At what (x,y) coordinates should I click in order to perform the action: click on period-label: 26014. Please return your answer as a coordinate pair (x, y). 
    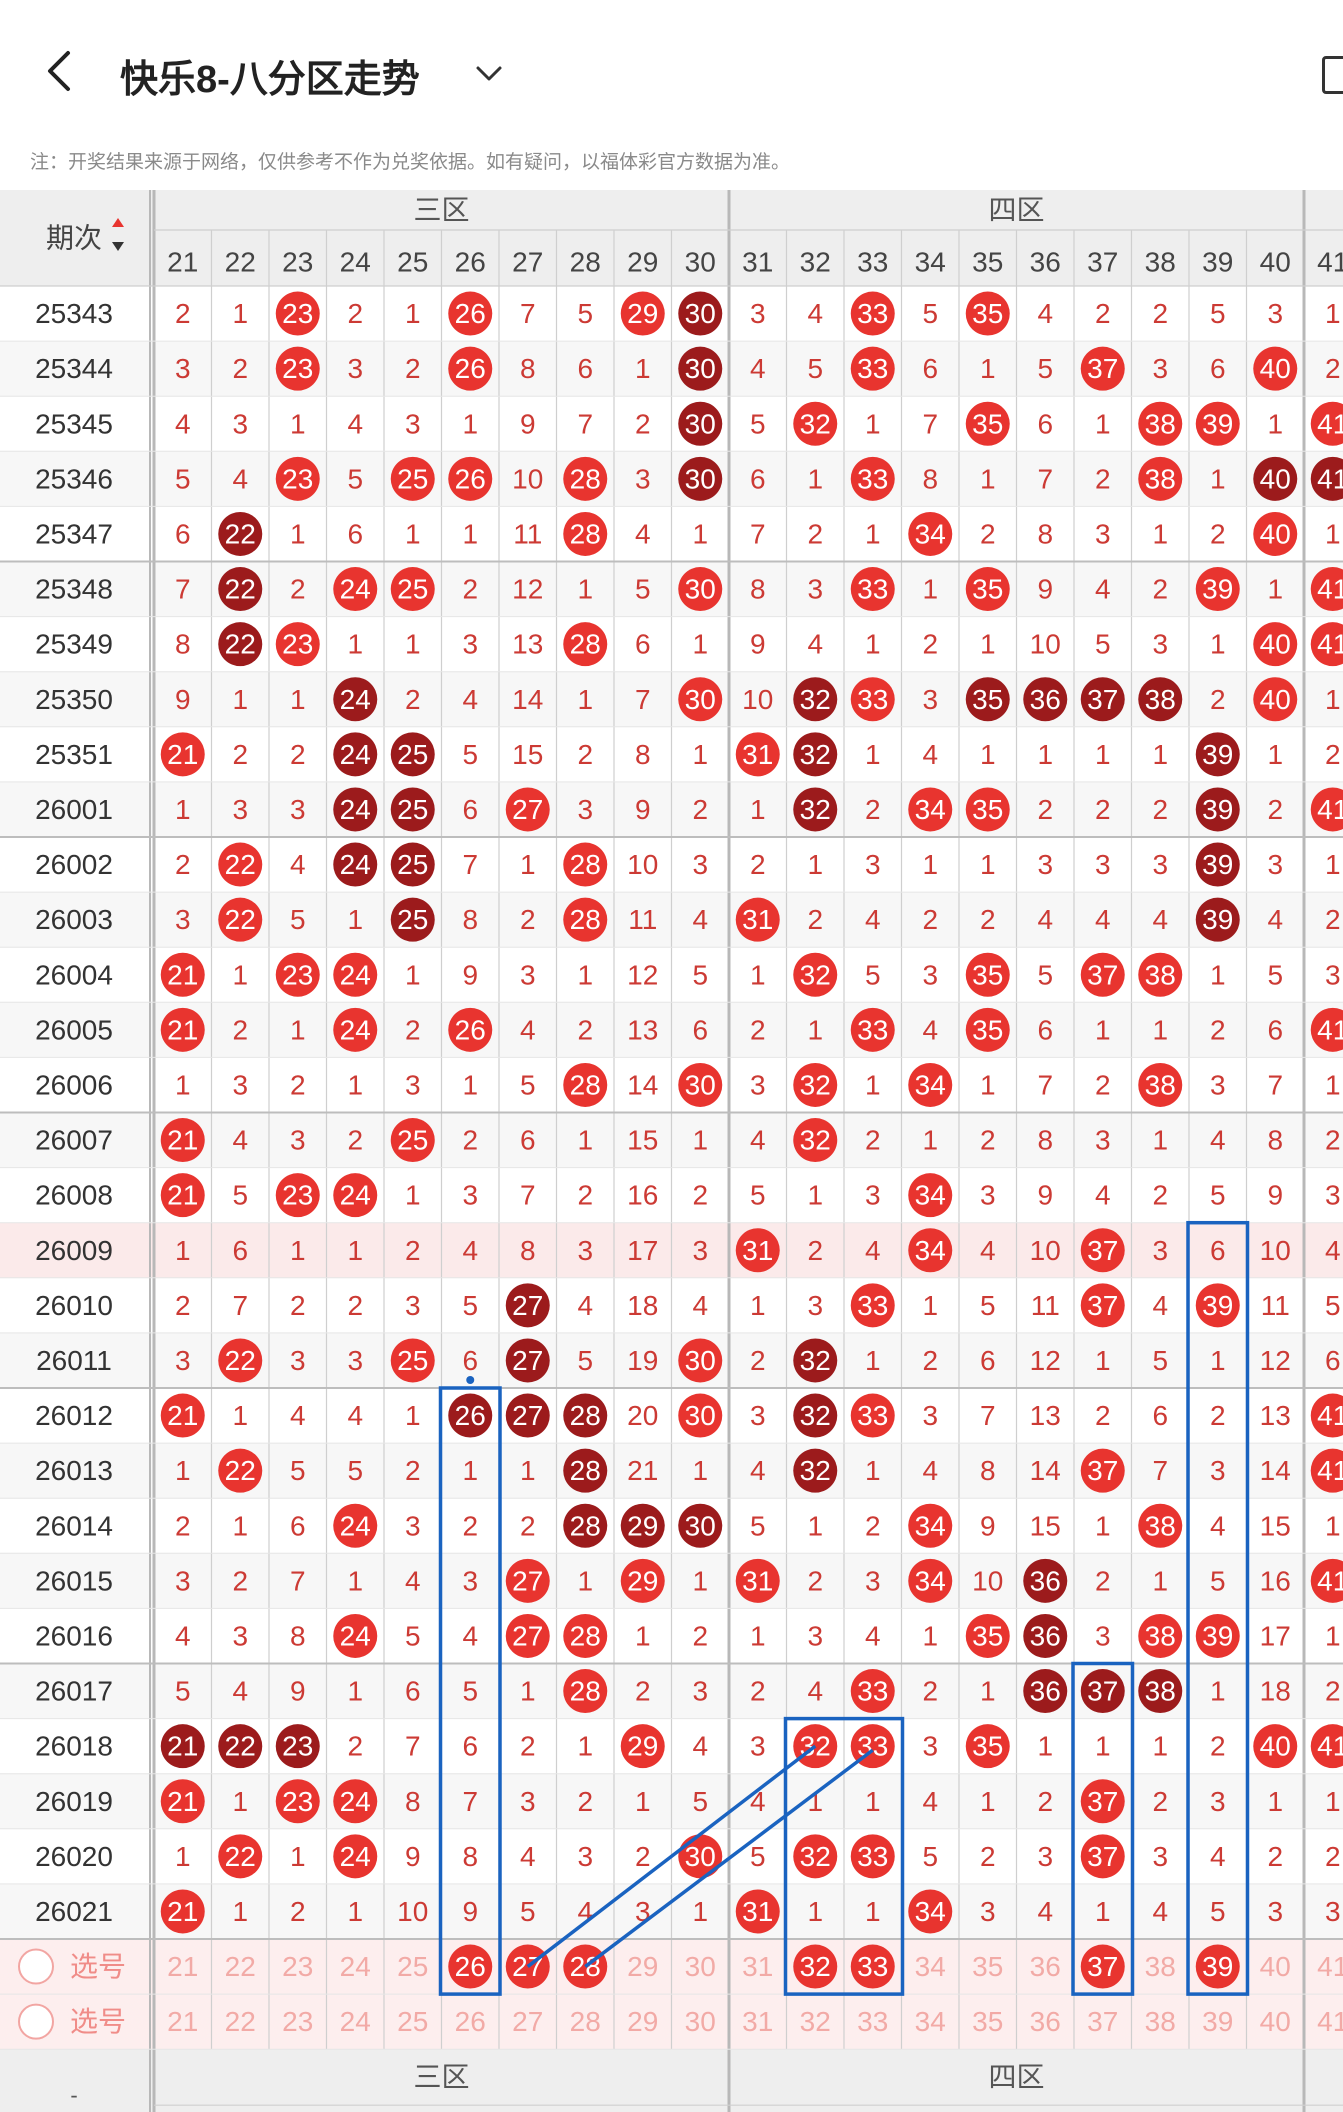
    Looking at the image, I should click on (74, 1525).